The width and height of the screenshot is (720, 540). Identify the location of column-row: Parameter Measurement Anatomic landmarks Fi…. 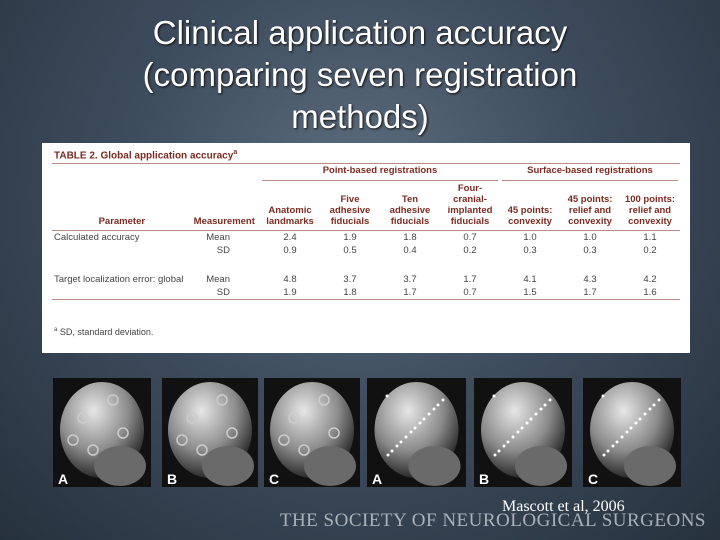
(366, 206).